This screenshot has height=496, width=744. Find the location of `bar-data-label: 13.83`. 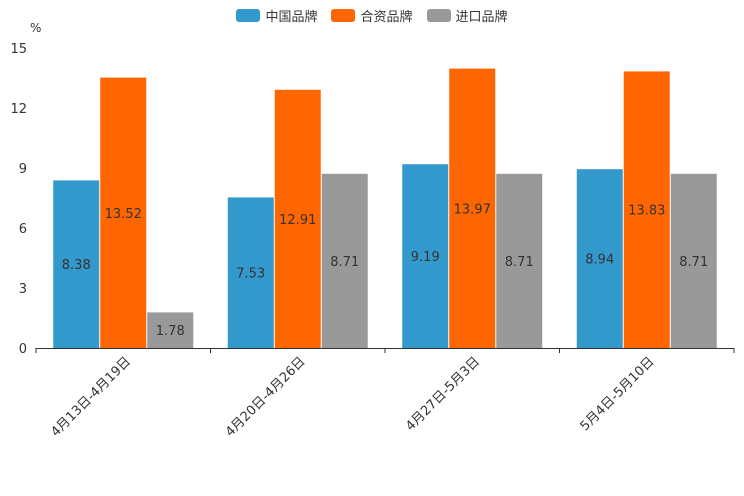

bar-data-label: 13.83 is located at coordinates (646, 211).